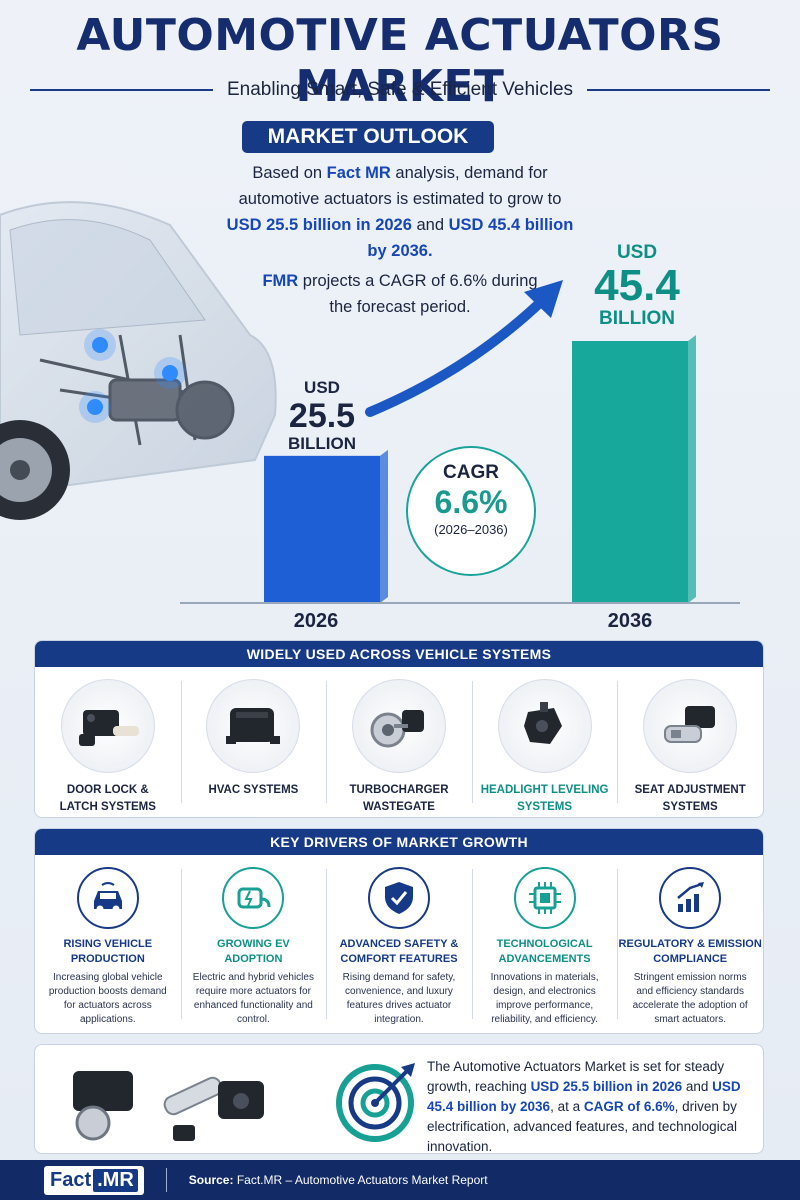 The height and width of the screenshot is (1200, 800). Describe the element at coordinates (253, 726) in the screenshot. I see `hvac-actuator-icon` at that location.